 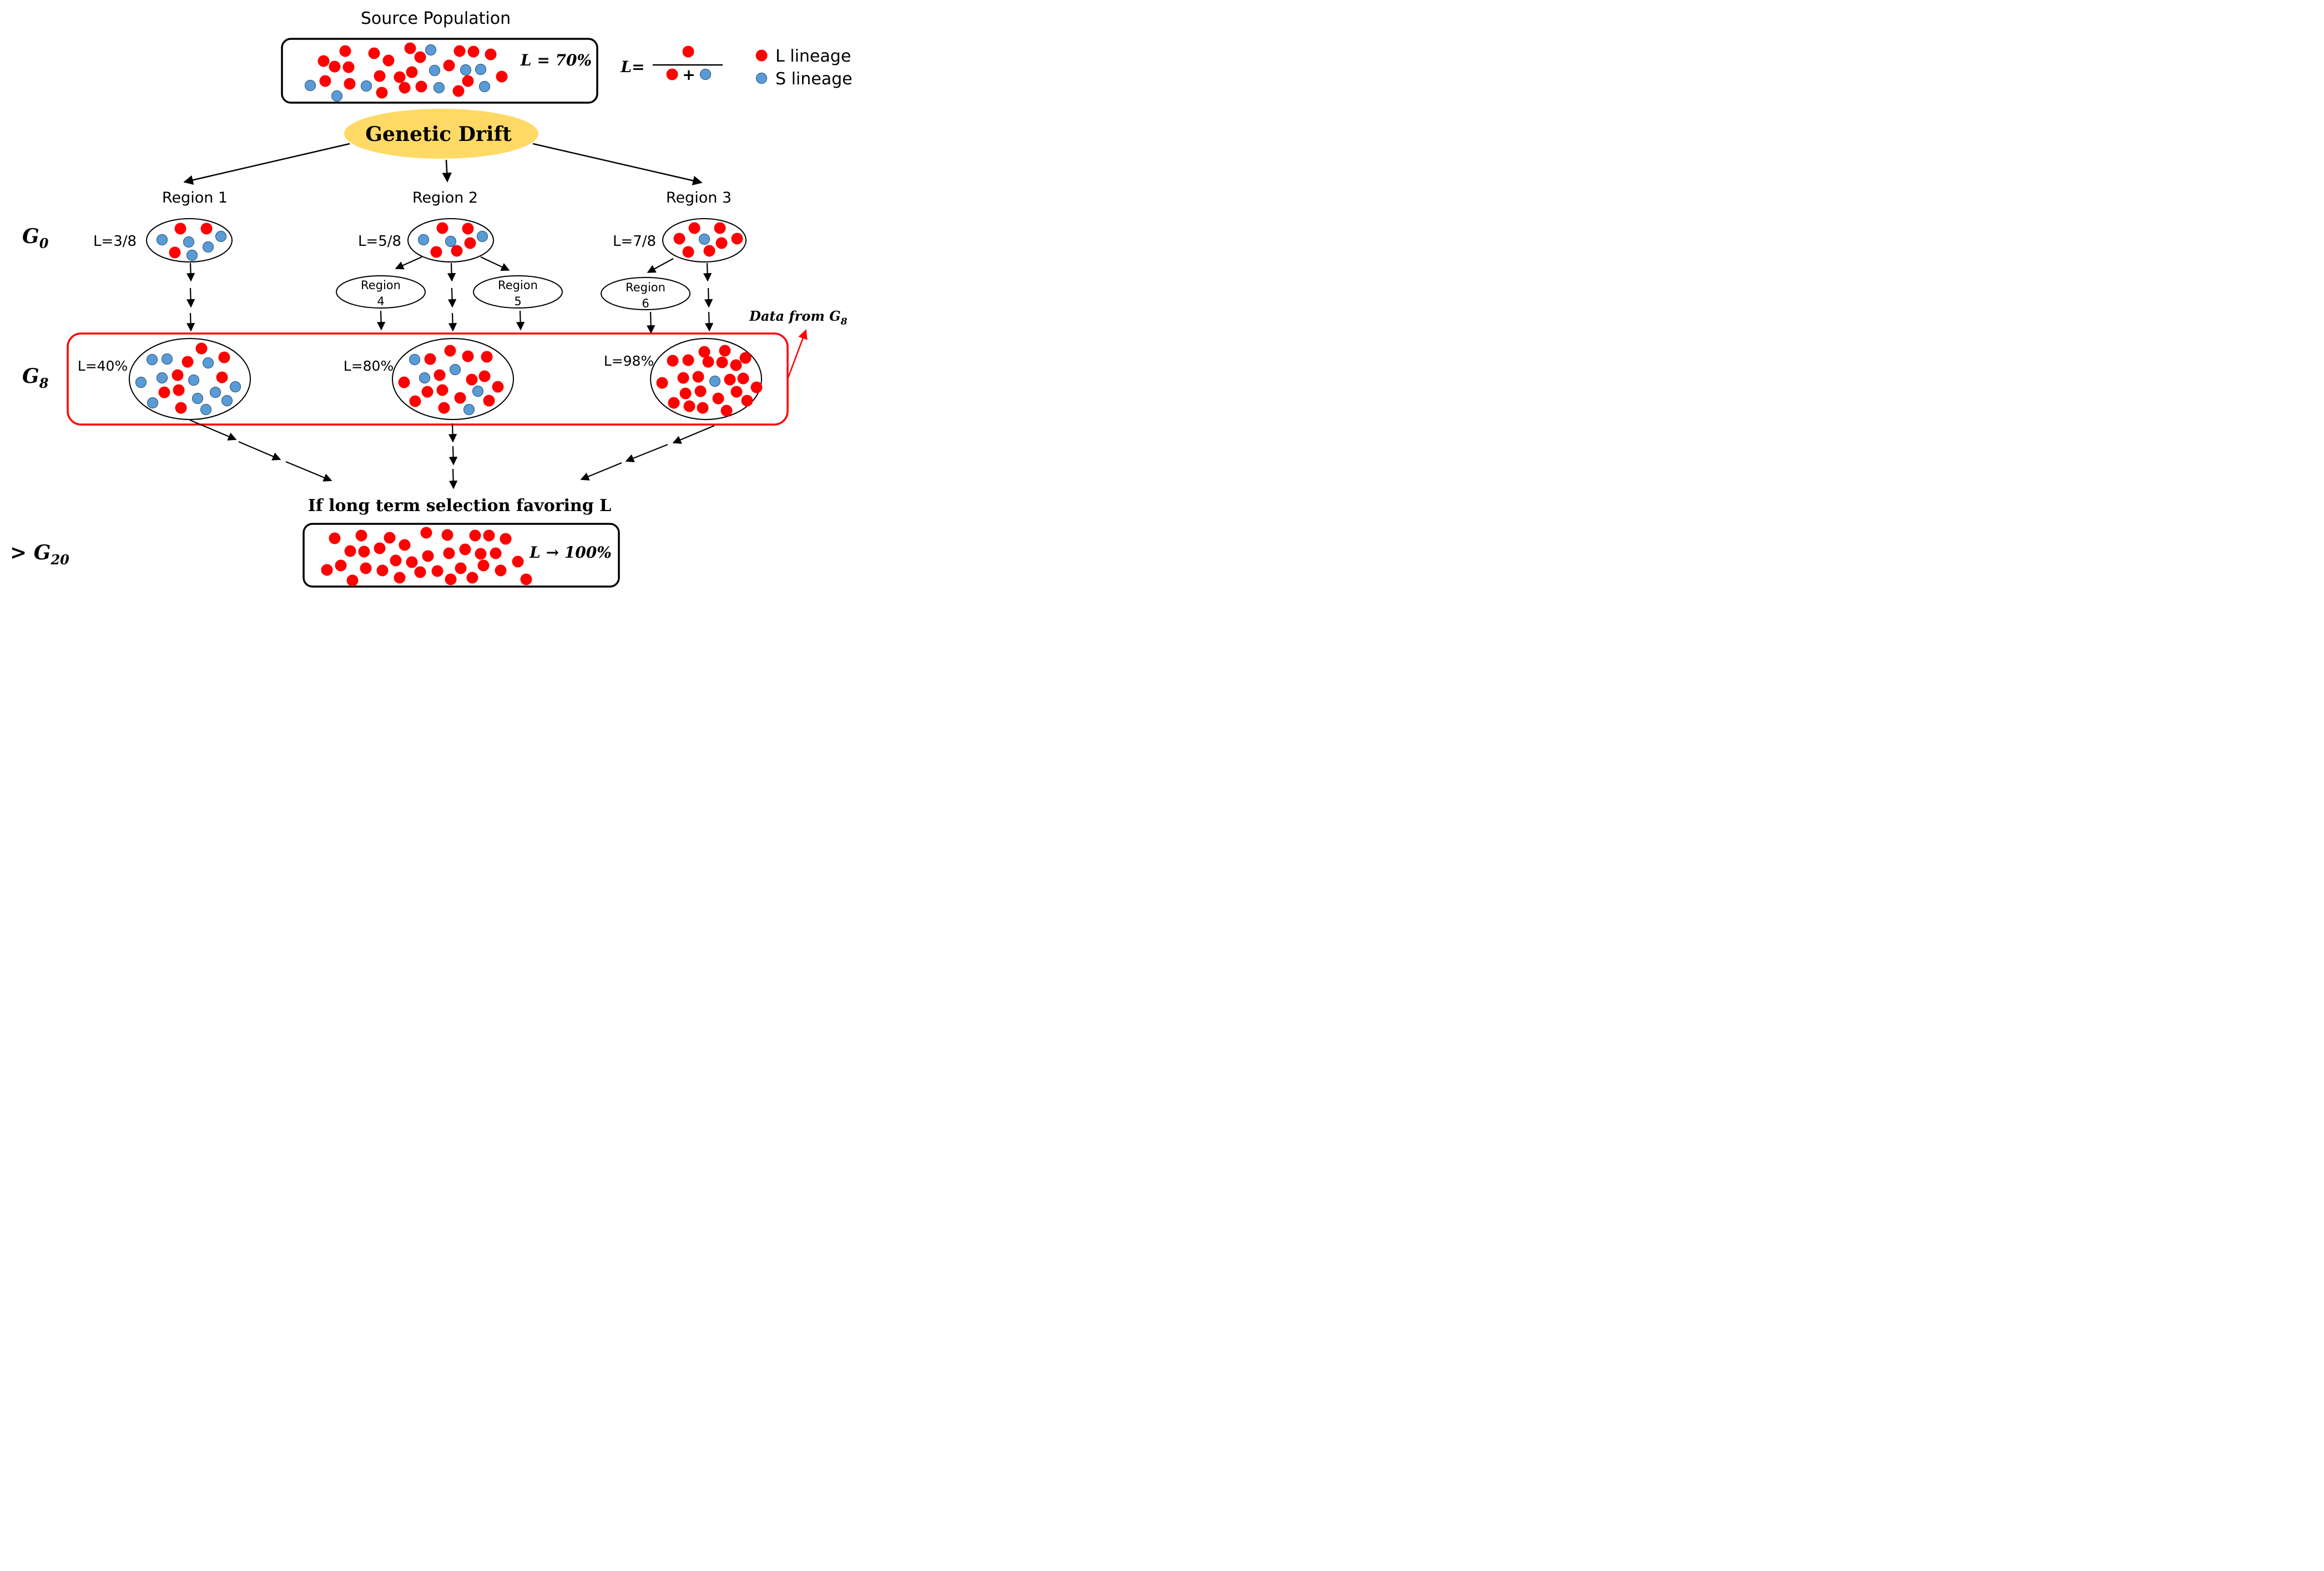 What do you see at coordinates (460, 506) in the screenshot?
I see `selection-label: If long term selection favoring L` at bounding box center [460, 506].